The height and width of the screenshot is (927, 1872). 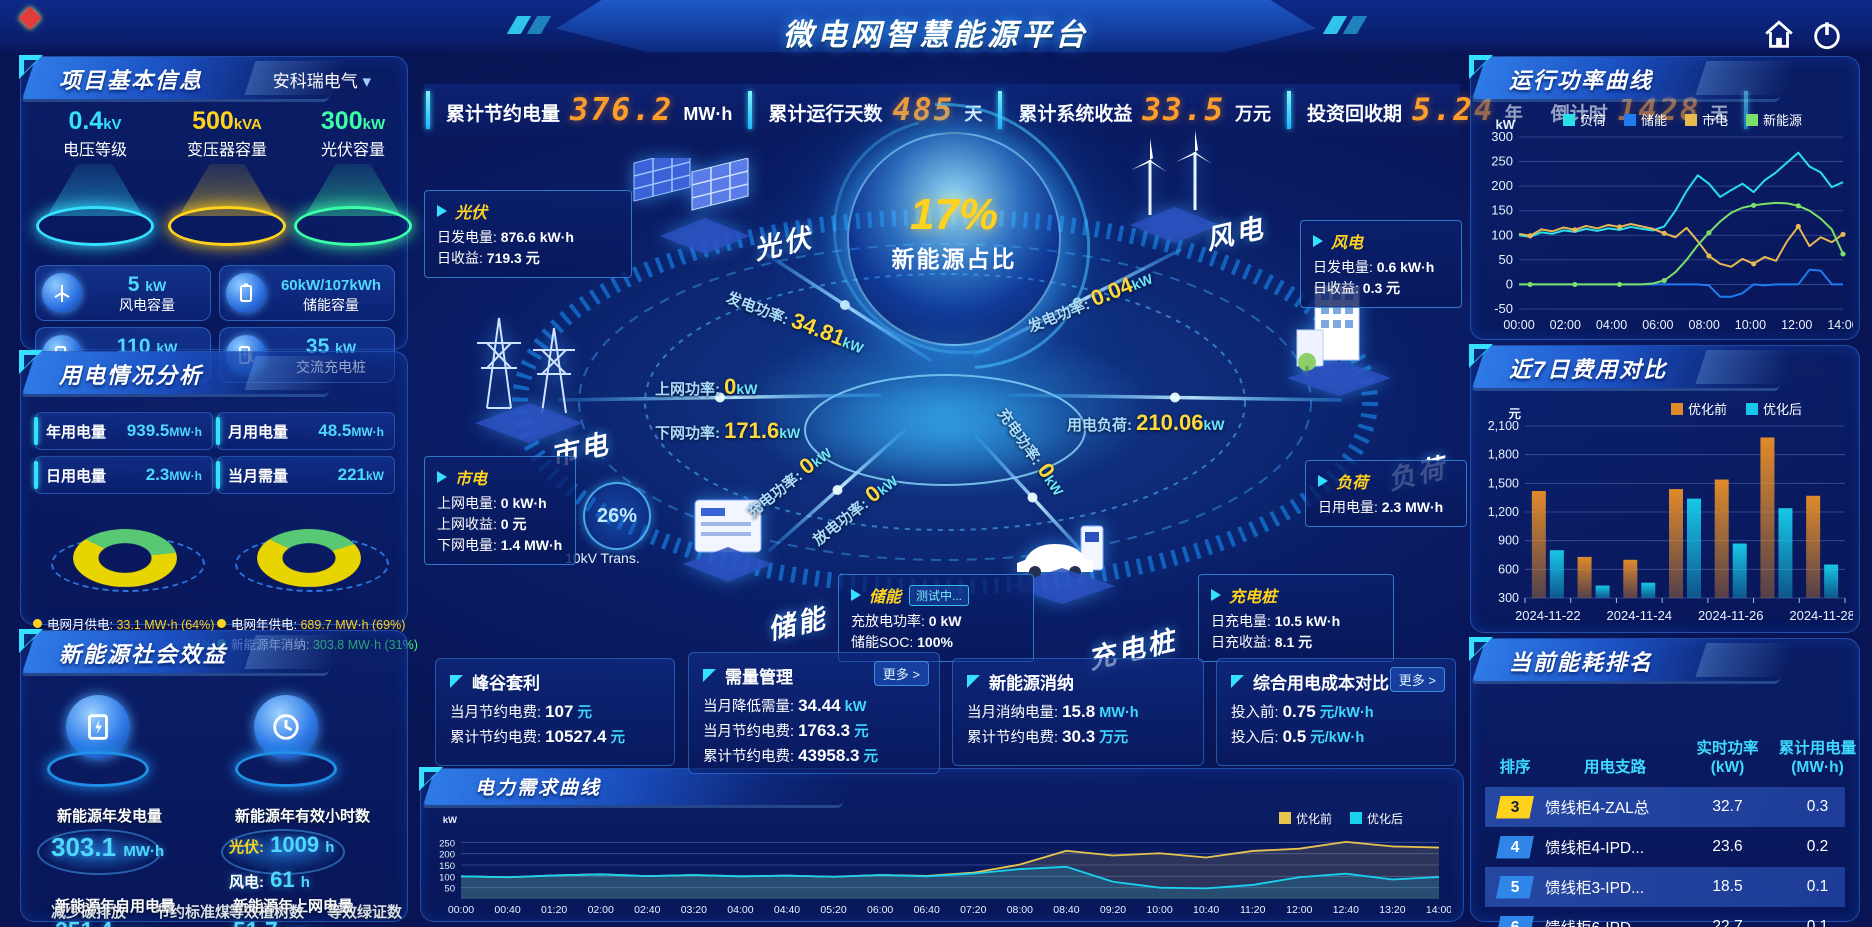 What do you see at coordinates (258, 476) in the screenshot?
I see `metric-label: 当月需量` at bounding box center [258, 476].